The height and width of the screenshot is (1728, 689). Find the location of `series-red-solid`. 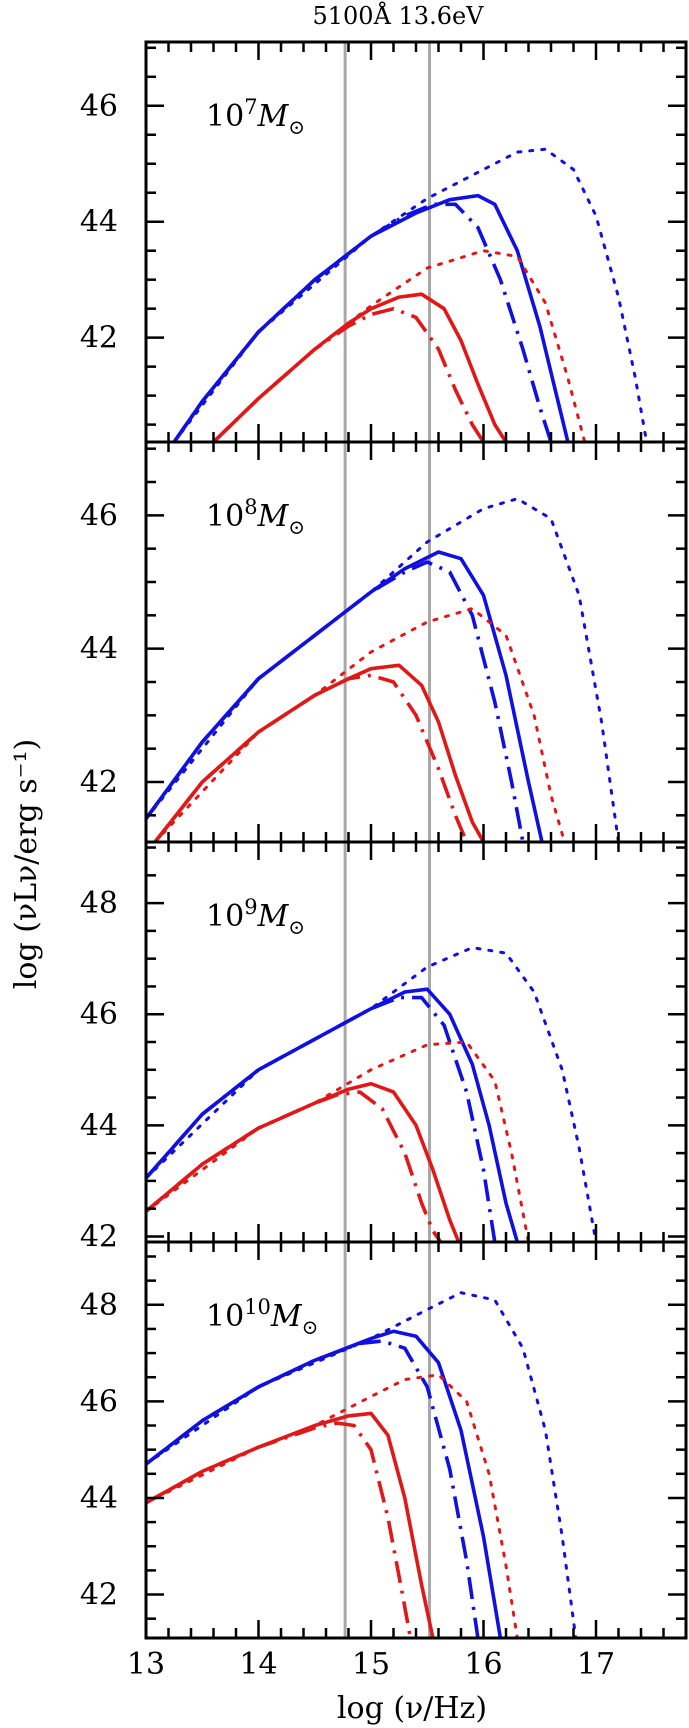

series-red-solid is located at coordinates (303, 1161).